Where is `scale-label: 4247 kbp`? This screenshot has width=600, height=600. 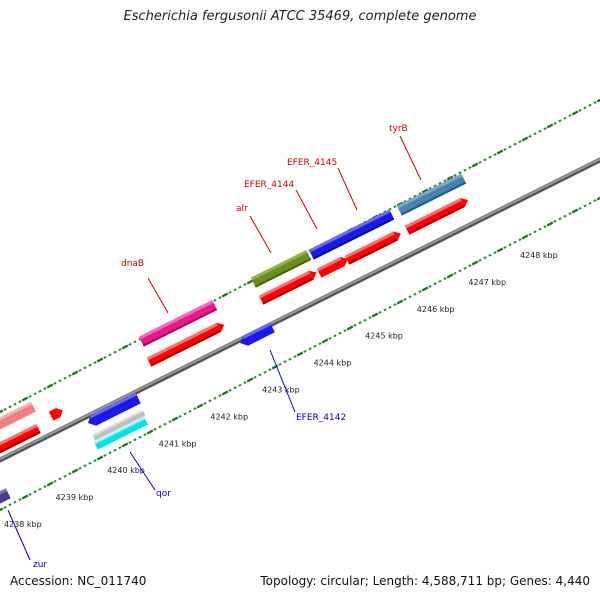 scale-label: 4247 kbp is located at coordinates (487, 282).